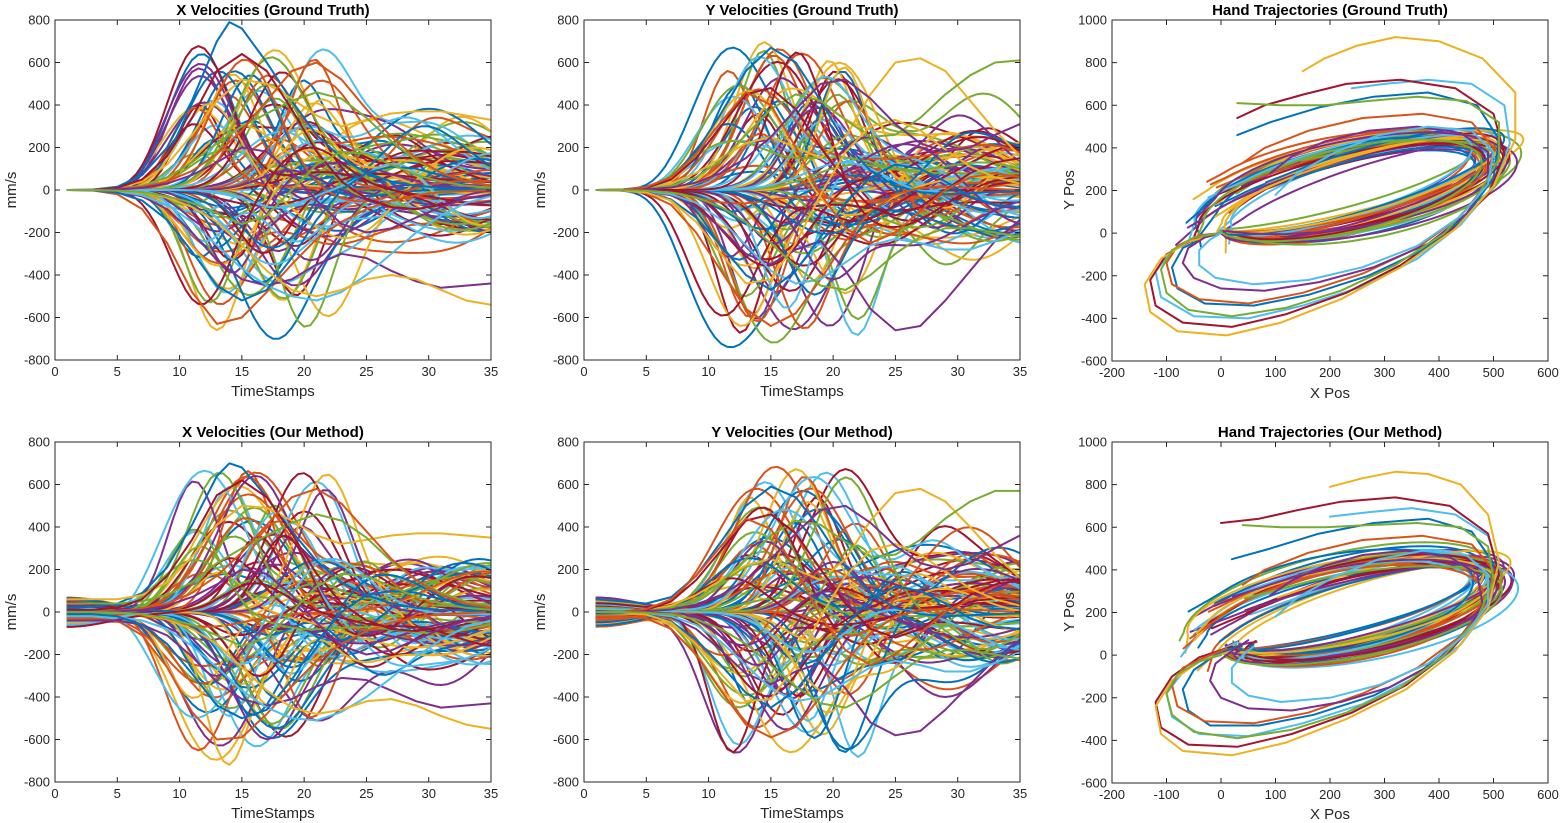 This screenshot has height=823, width=1562. I want to click on panel-title: X Velocities (Our Method), so click(273, 432).